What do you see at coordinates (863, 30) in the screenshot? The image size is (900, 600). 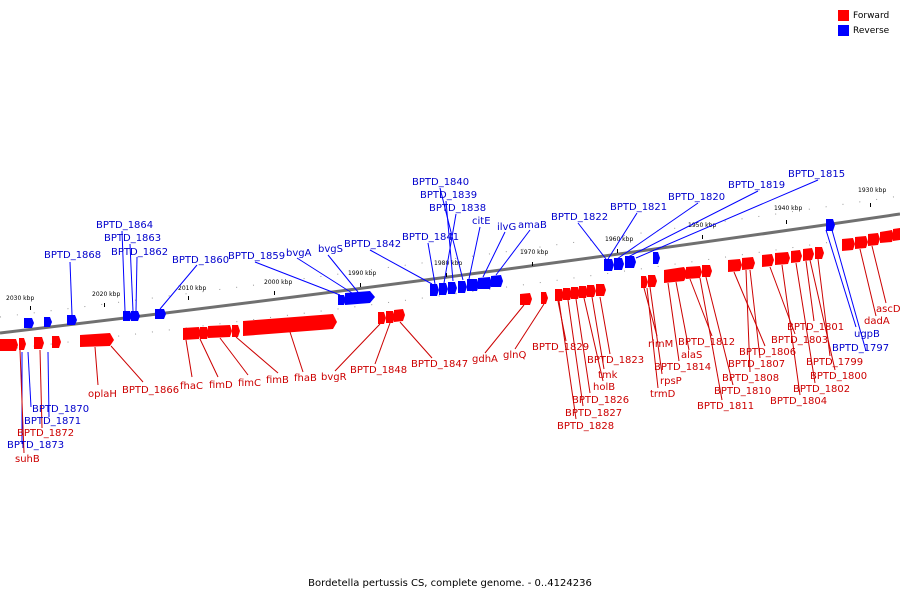 I see `legend-item-reverse: Reverse` at bounding box center [863, 30].